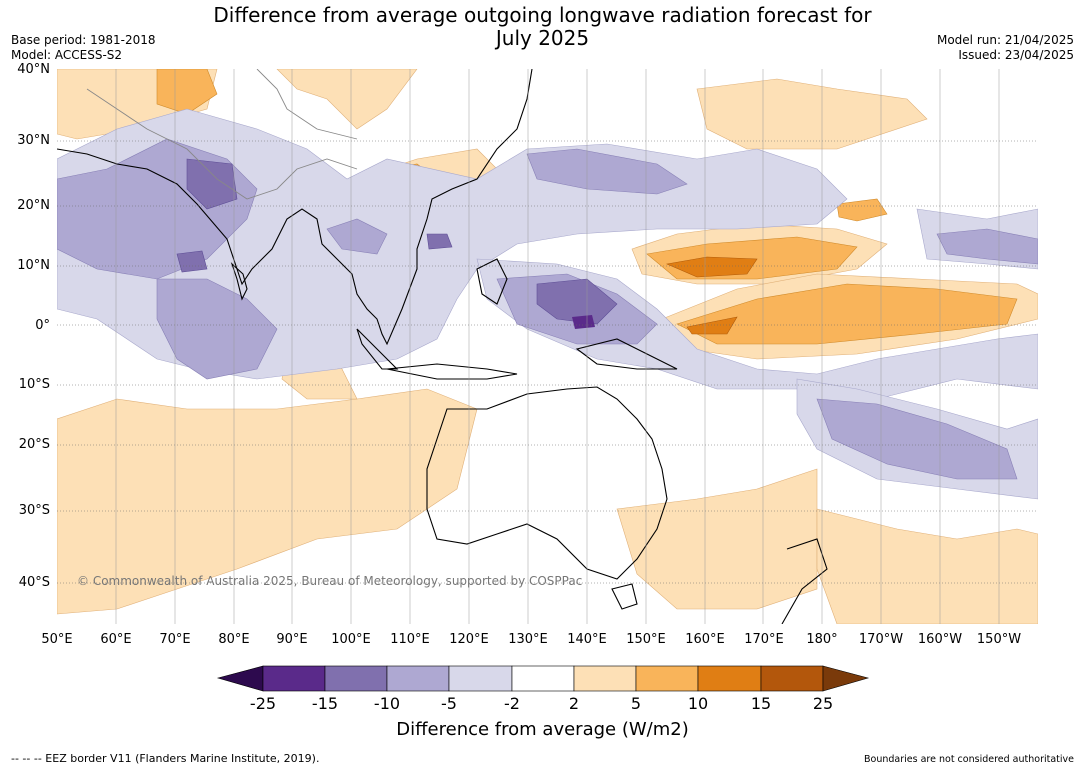 This screenshot has height=770, width=1085. I want to click on lat-label-40s: 40°S, so click(34, 582).